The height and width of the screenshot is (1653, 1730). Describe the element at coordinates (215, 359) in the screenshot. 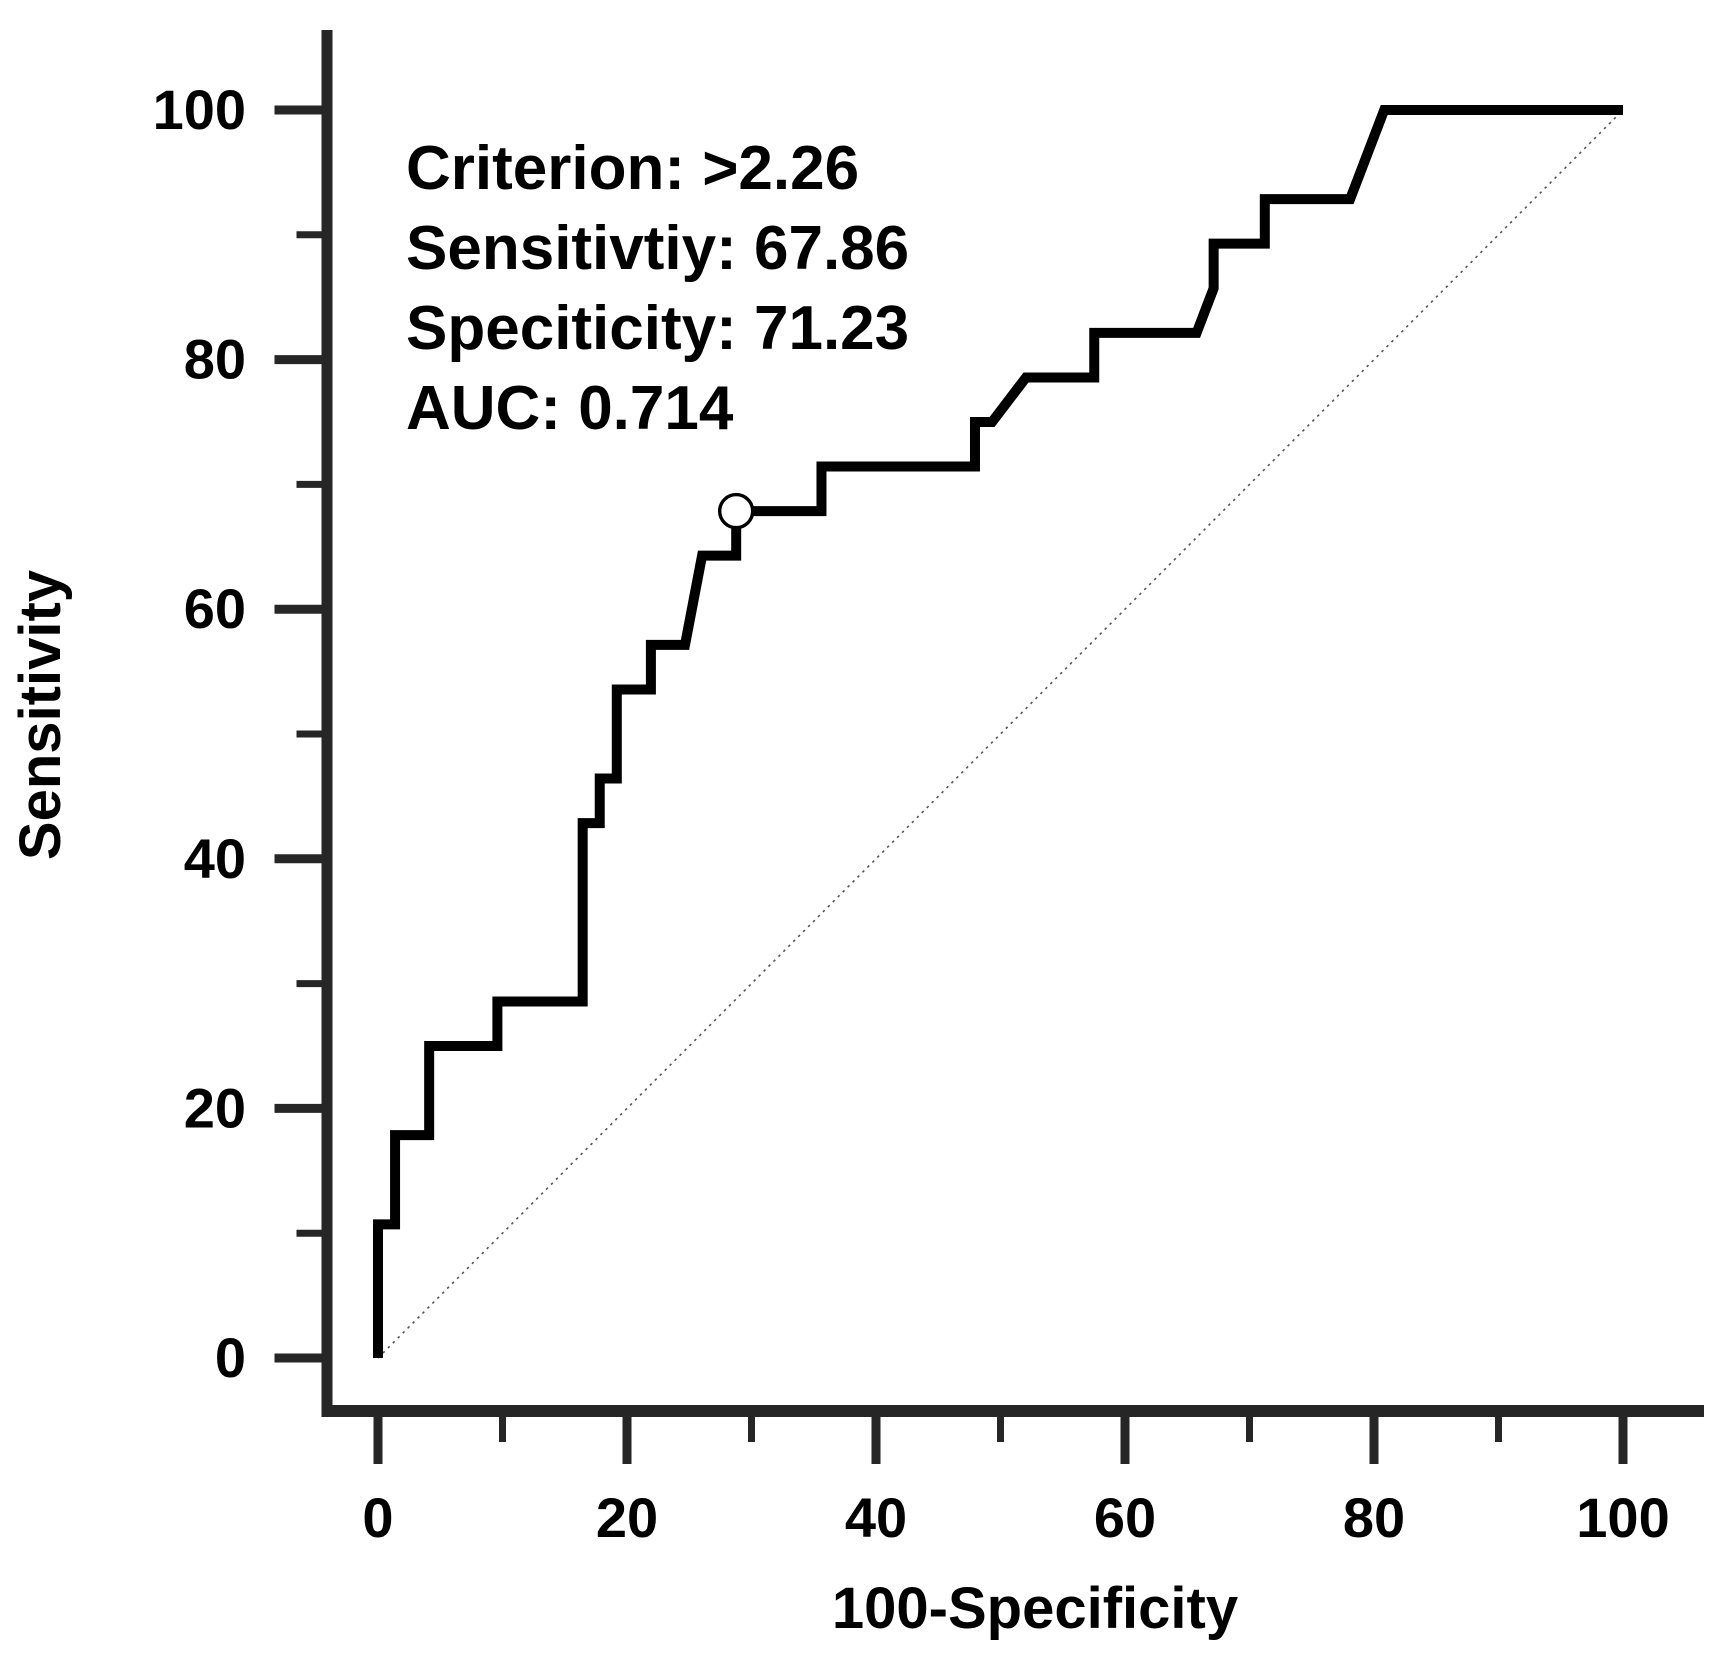

I see `y-tick-label-80: 80` at that location.